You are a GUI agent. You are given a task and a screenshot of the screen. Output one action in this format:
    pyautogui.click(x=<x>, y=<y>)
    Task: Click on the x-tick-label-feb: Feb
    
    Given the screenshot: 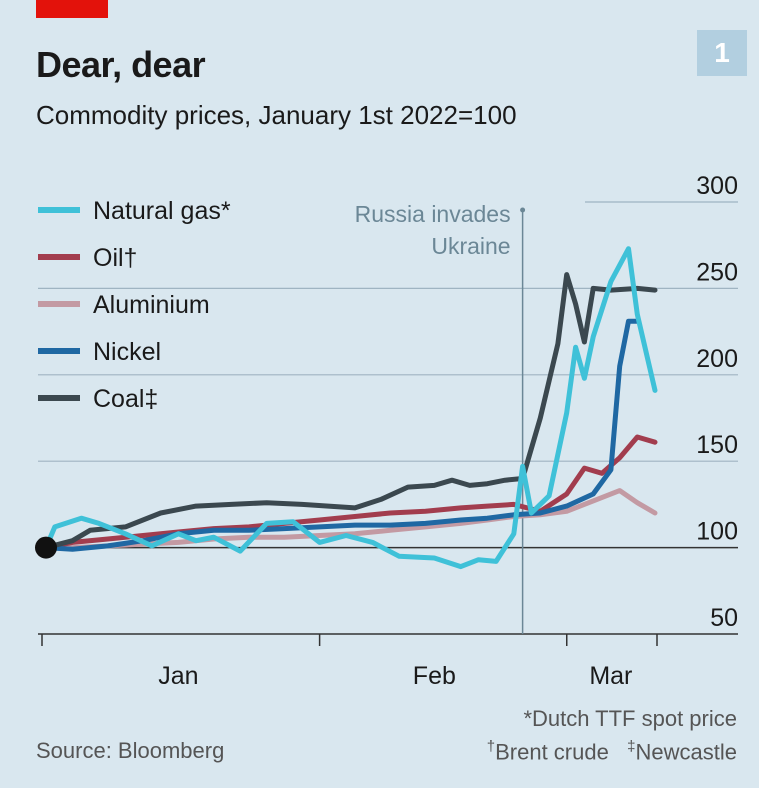 What is the action you would take?
    pyautogui.click(x=434, y=676)
    